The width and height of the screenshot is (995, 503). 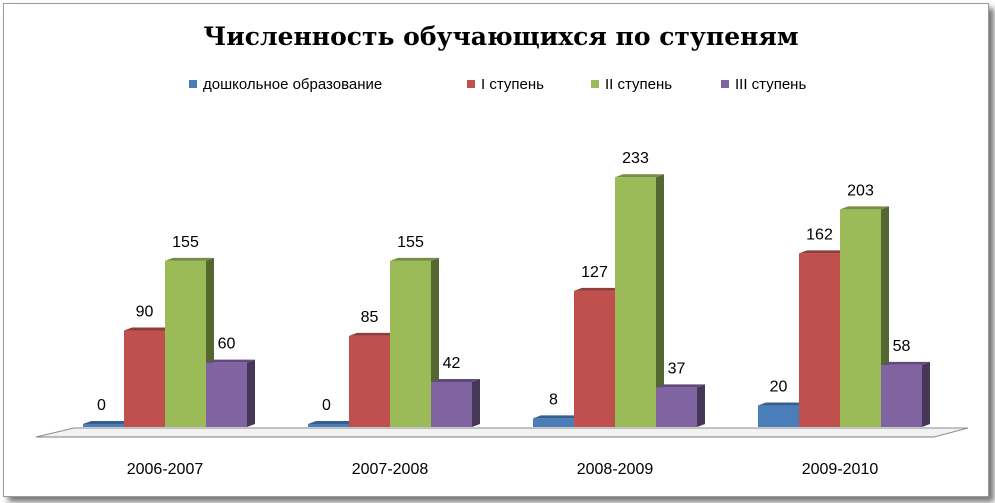 What do you see at coordinates (779, 387) in the screenshot?
I see `value-label-2009-2010-series-1: 20` at bounding box center [779, 387].